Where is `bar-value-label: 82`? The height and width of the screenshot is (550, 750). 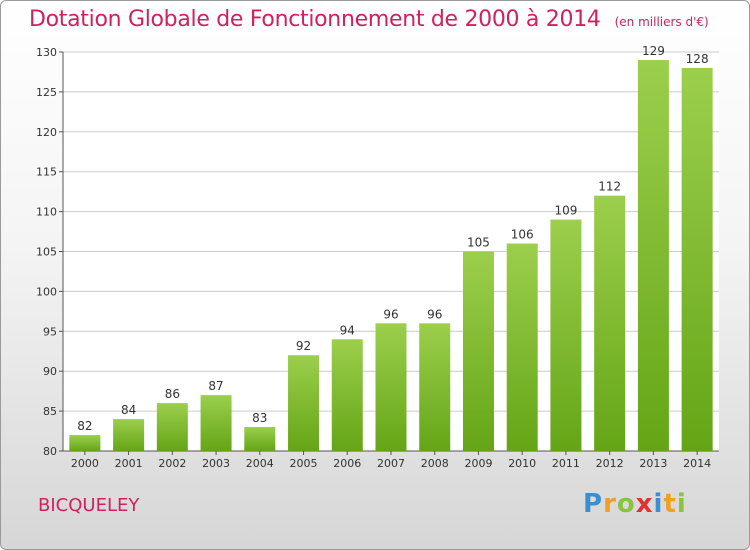 bar-value-label: 82 is located at coordinates (84, 426).